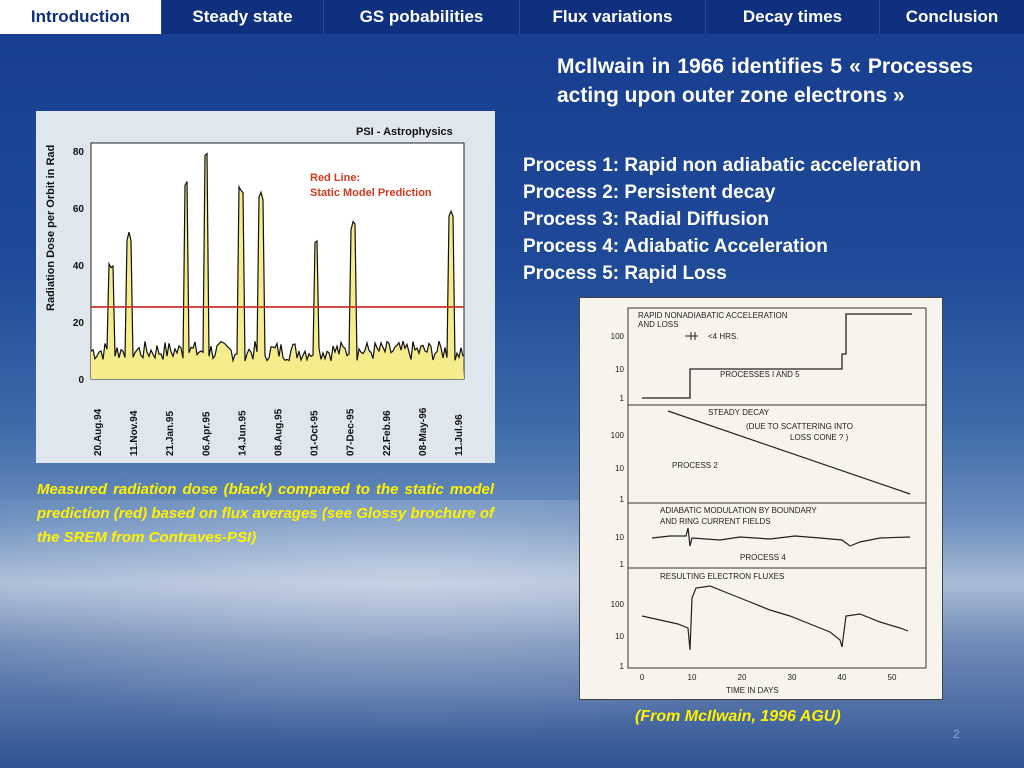 The height and width of the screenshot is (768, 1024). What do you see at coordinates (738, 716) in the screenshot?
I see `right-figure-caption: (From McIlwain, 1996 AGU)` at bounding box center [738, 716].